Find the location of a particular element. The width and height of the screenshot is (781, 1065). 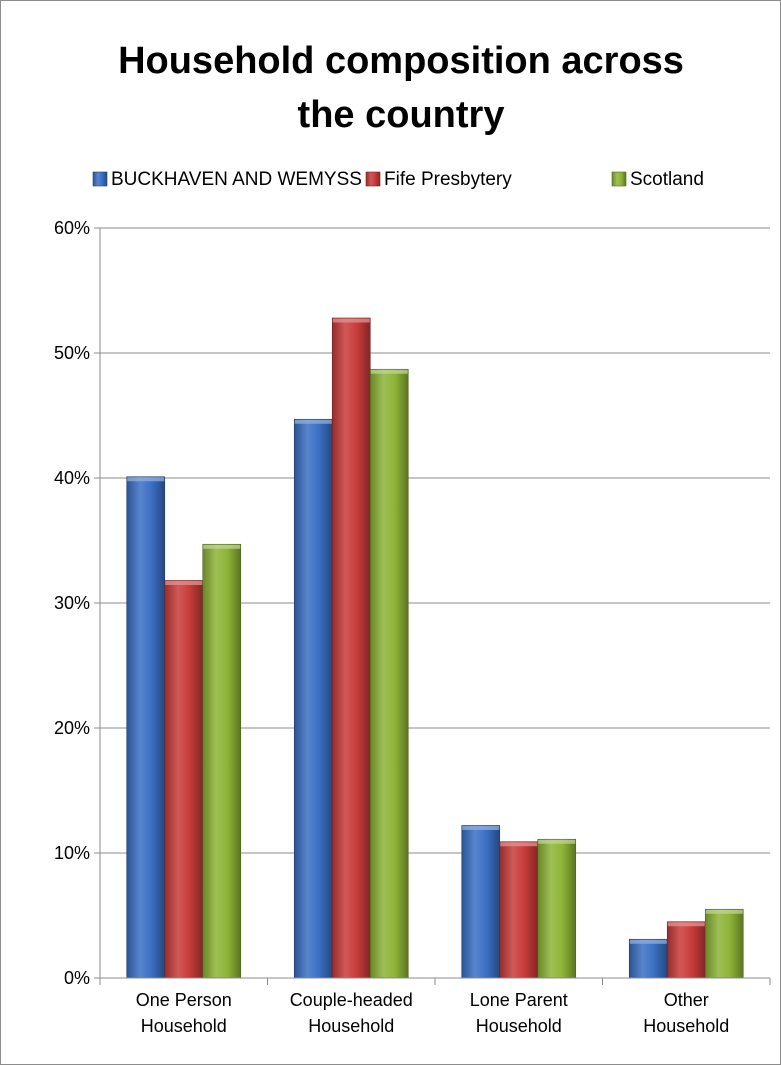

legend-item: Scotland is located at coordinates (657, 179).